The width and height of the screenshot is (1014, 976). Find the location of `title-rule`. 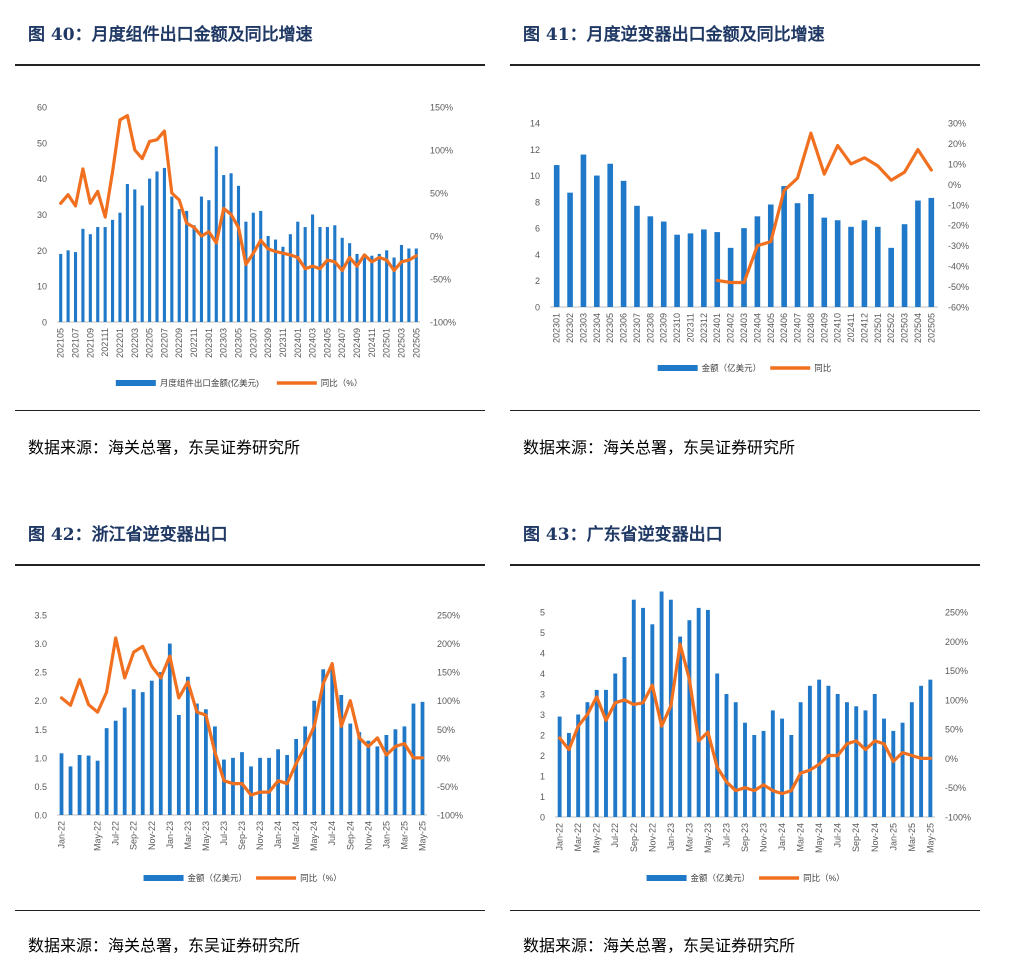

title-rule is located at coordinates (250, 65).